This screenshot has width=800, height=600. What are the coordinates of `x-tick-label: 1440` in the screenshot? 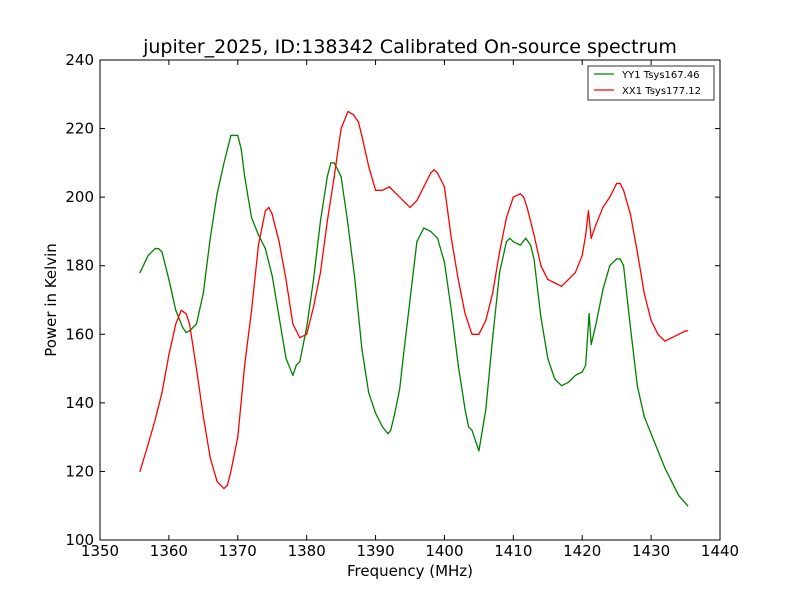 It's located at (720, 551).